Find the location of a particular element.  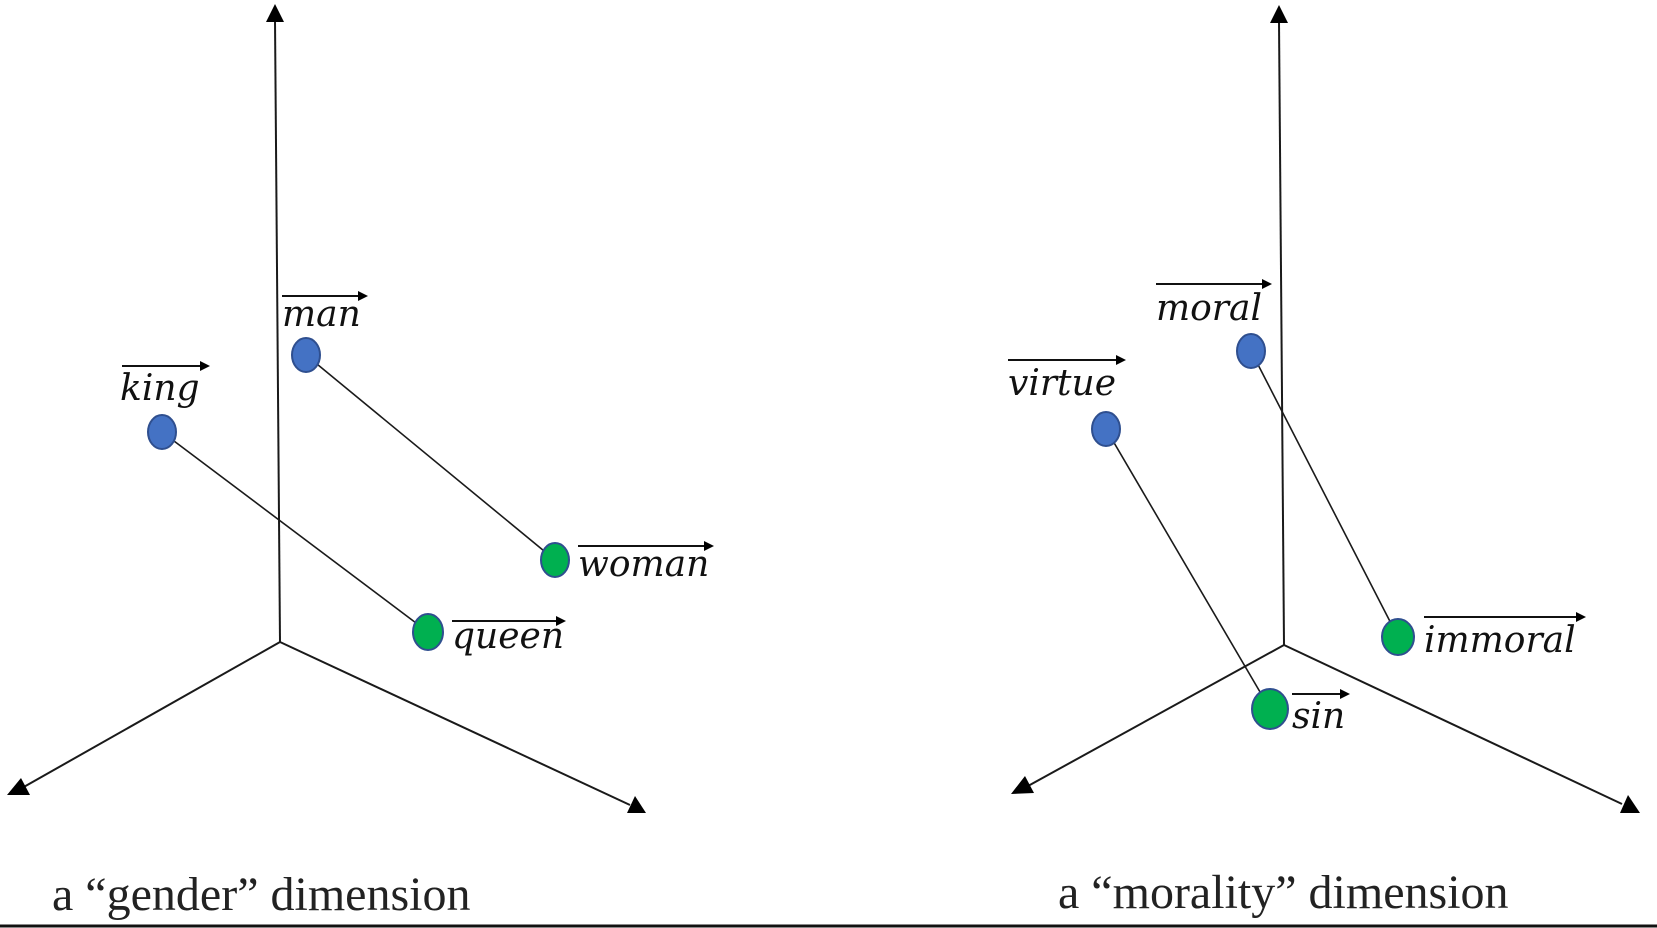

link-virtue-sin is located at coordinates (1188, 569).